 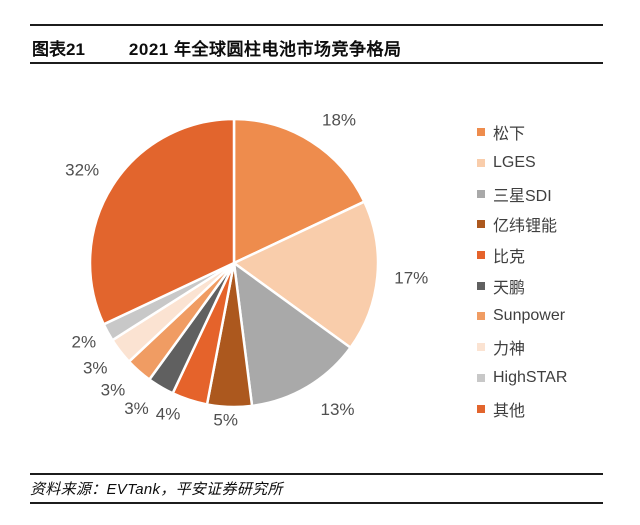 What do you see at coordinates (509, 411) in the screenshot?
I see `legend-label: 其他` at bounding box center [509, 411].